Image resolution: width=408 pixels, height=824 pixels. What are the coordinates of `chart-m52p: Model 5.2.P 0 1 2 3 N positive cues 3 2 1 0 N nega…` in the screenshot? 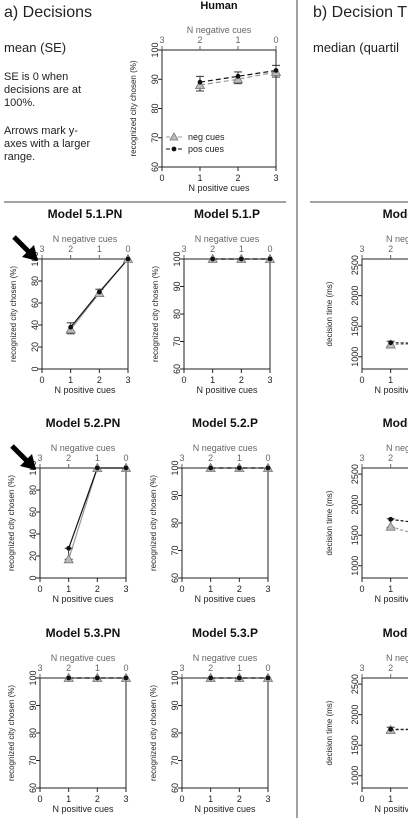 It's located at (211, 510).